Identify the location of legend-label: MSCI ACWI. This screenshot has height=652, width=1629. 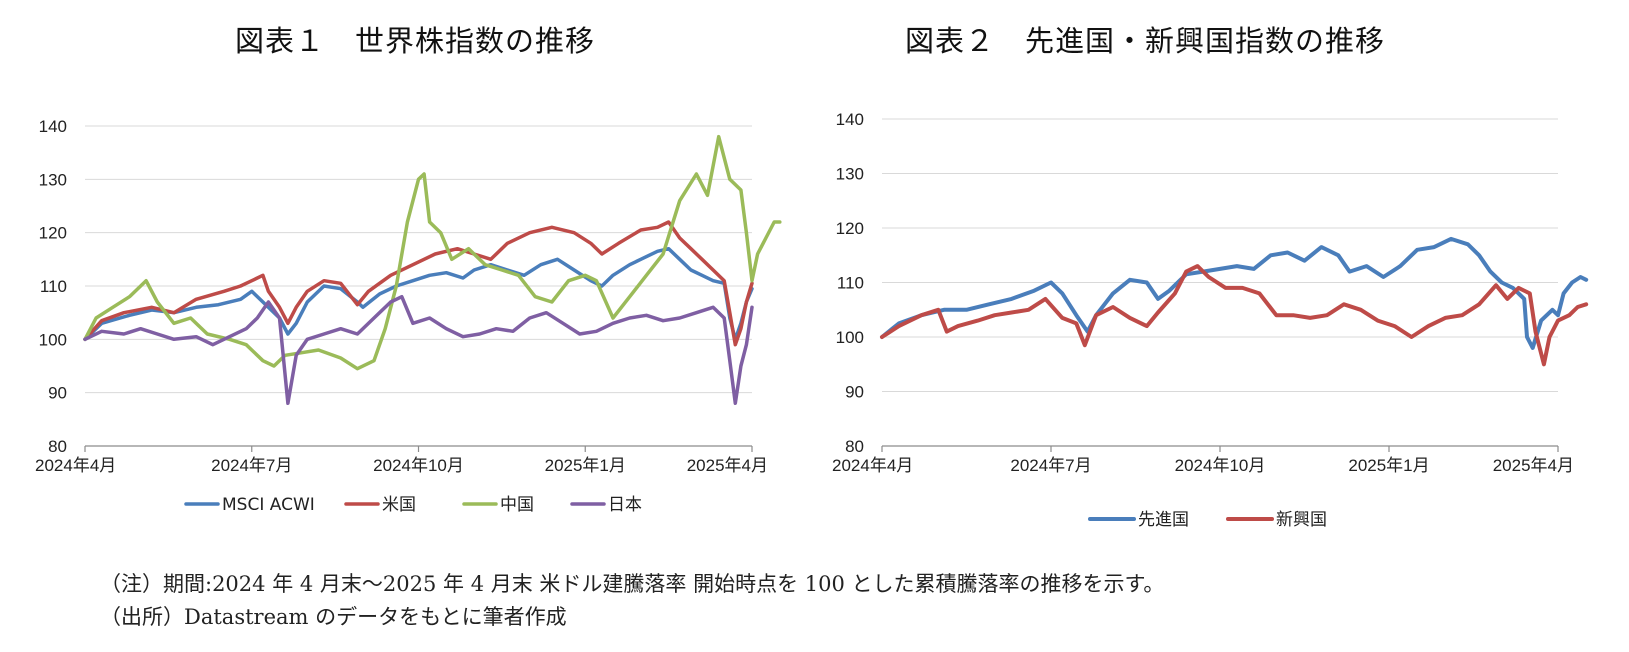
(268, 505).